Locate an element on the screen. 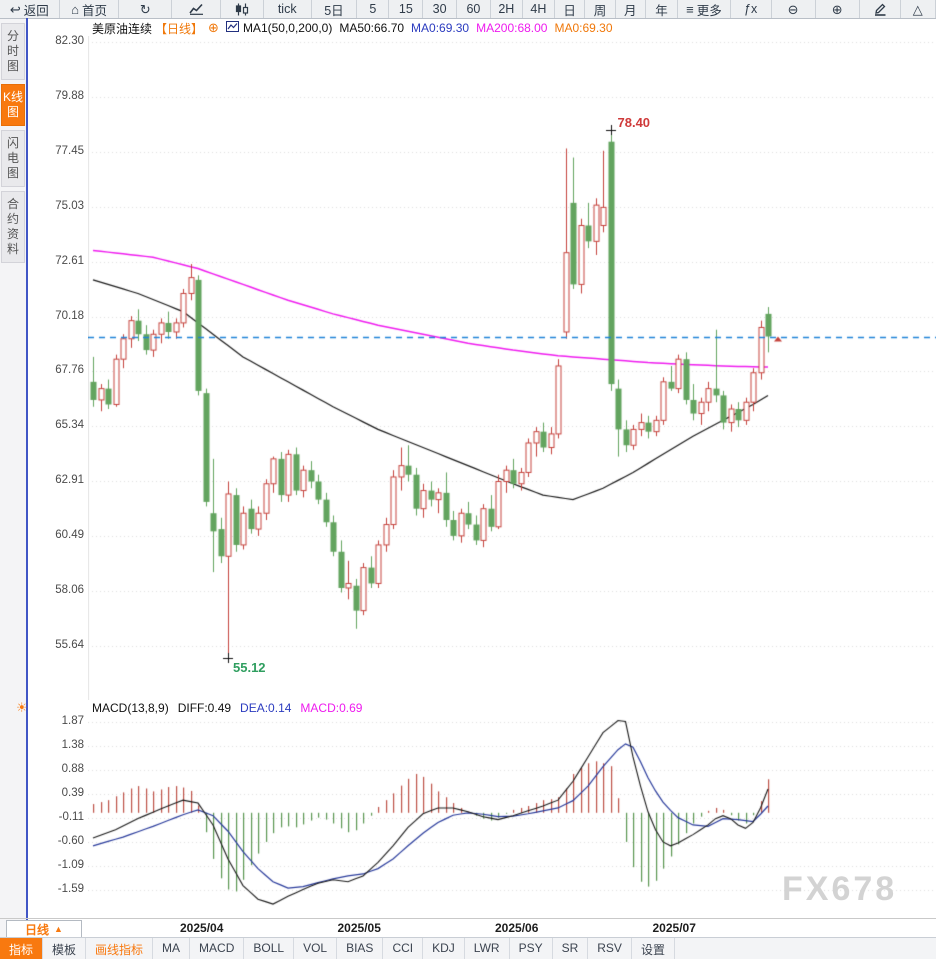 This screenshot has height=959, width=936. refresh-button-icon: ↻ is located at coordinates (145, 9).